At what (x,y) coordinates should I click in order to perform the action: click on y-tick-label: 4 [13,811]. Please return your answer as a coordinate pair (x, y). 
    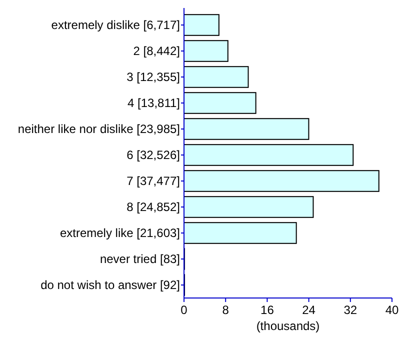
    Looking at the image, I should click on (154, 103).